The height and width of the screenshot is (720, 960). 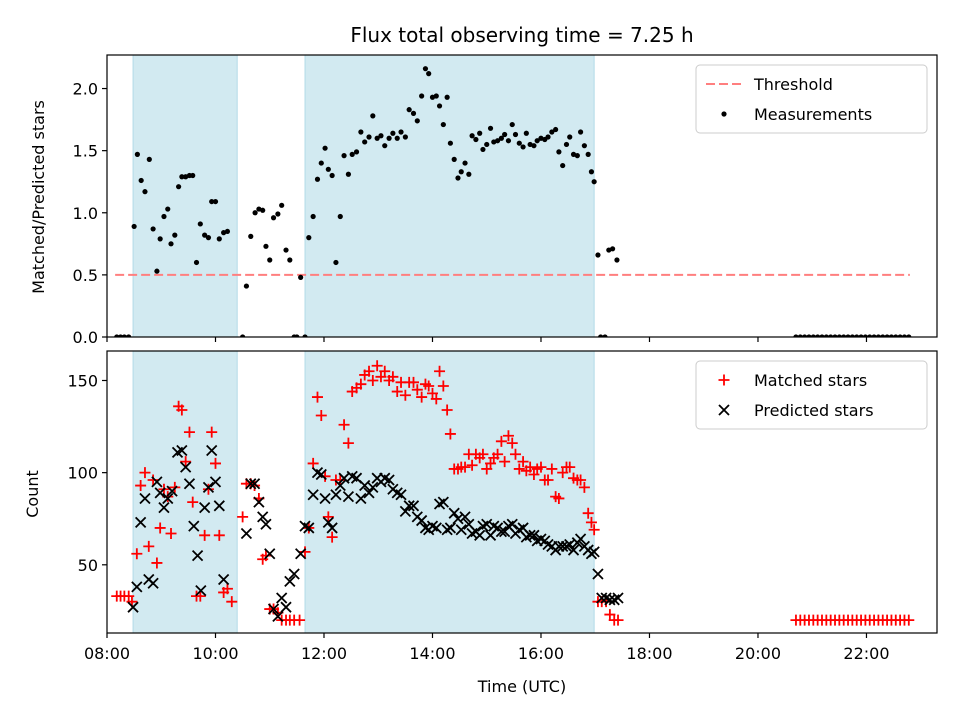 What do you see at coordinates (649, 653) in the screenshot?
I see `x-tick-label-5: 18:00` at bounding box center [649, 653].